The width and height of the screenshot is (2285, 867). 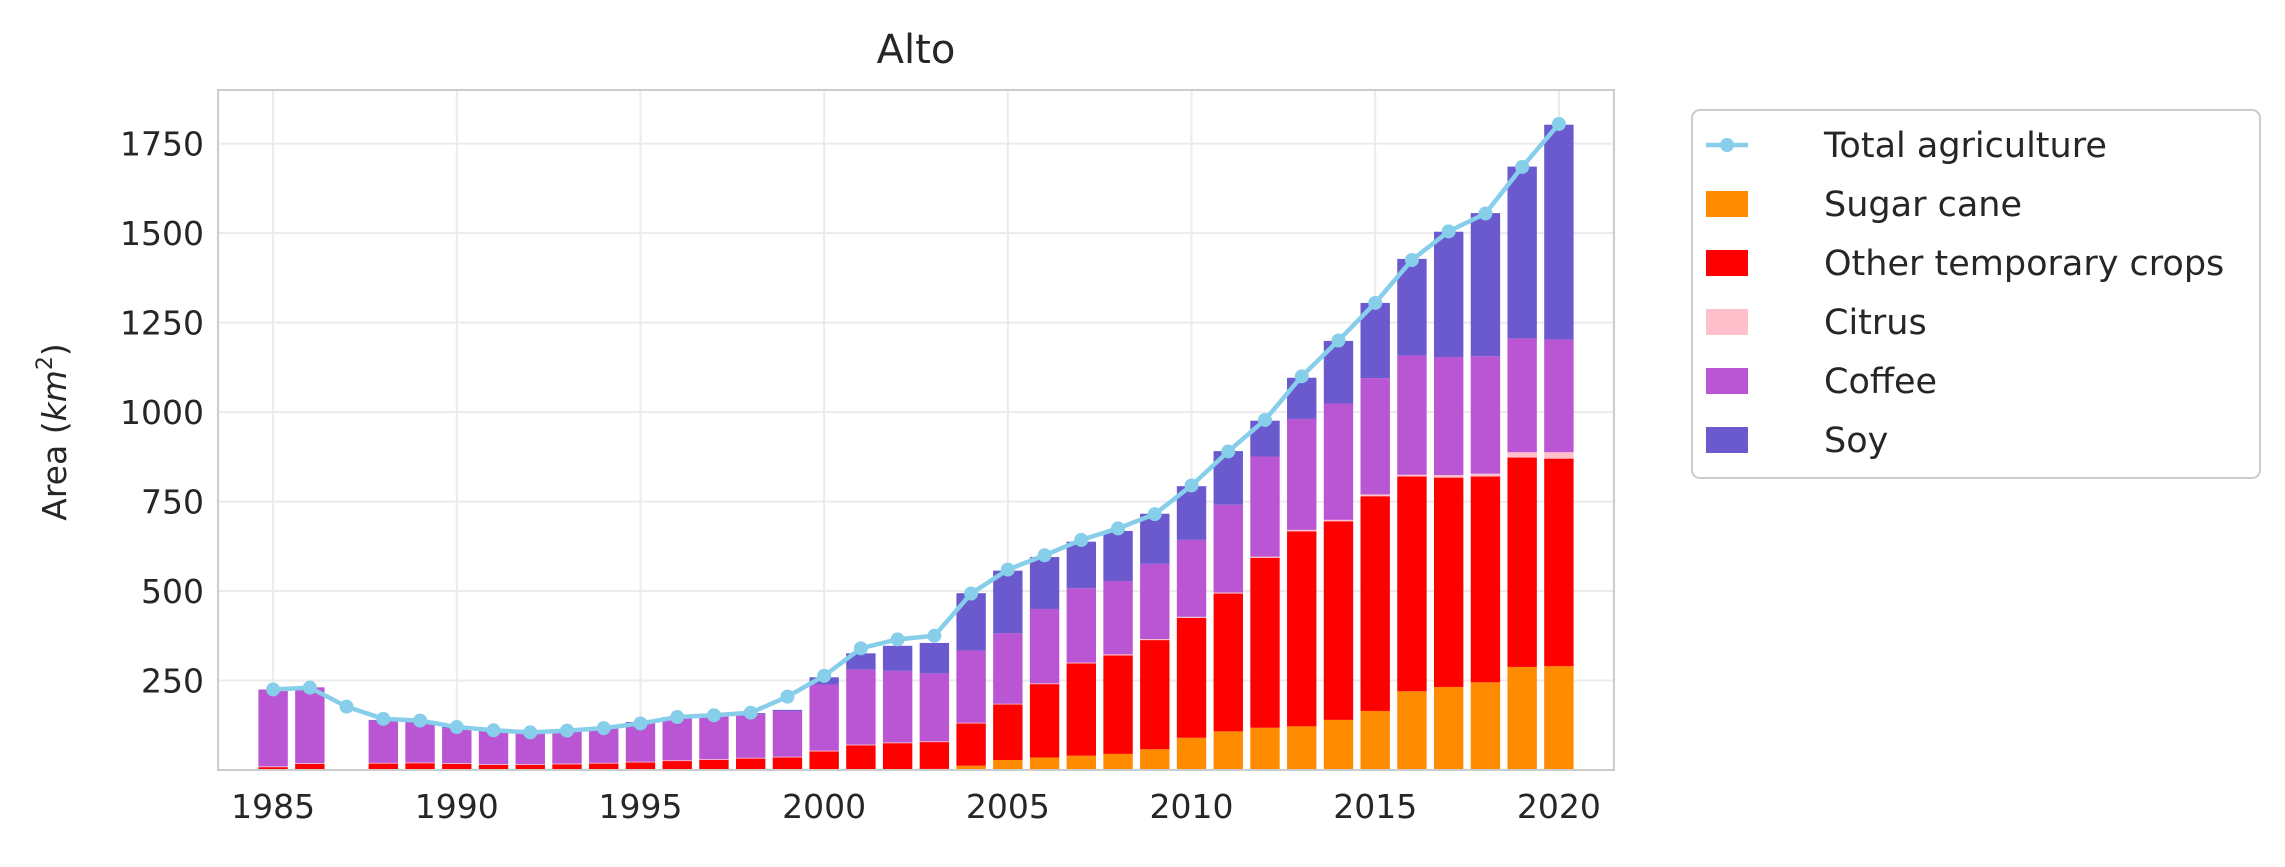 I want to click on bar-citrus-1995, so click(x=640, y=762).